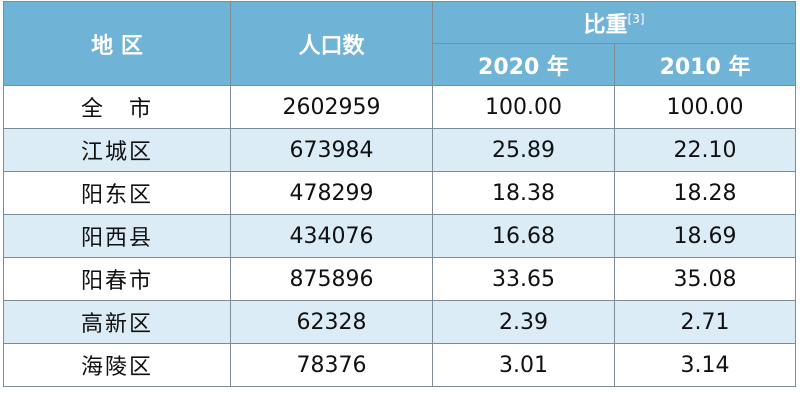 Image resolution: width=800 pixels, height=401 pixels. What do you see at coordinates (523, 67) in the screenshot?
I see `header-text: 2020 年` at bounding box center [523, 67].